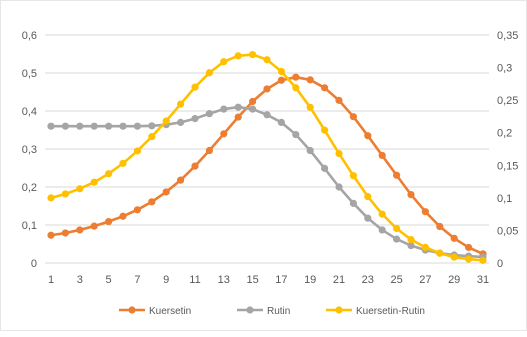 Image resolution: width=527 pixels, height=337 pixels. What do you see at coordinates (375, 311) in the screenshot?
I see `legend-item: Kuersetin-Rutin` at bounding box center [375, 311].